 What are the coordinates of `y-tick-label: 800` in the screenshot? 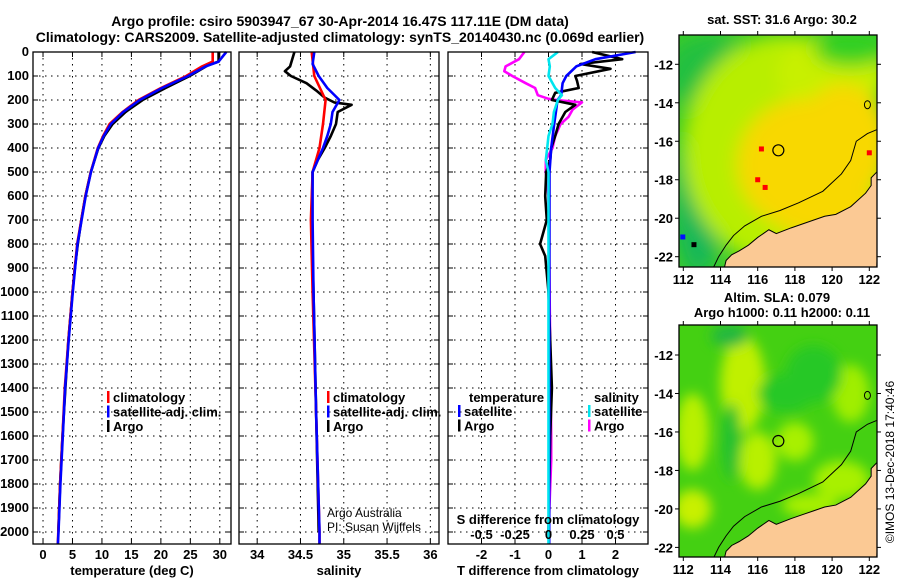 It's located at (18, 243).